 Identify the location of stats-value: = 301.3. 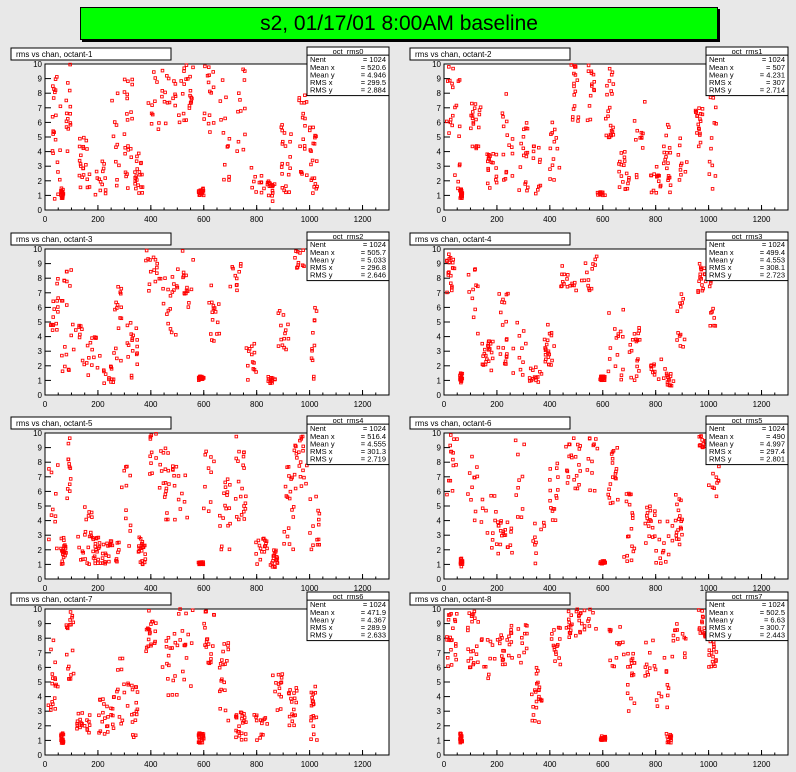
(373, 451).